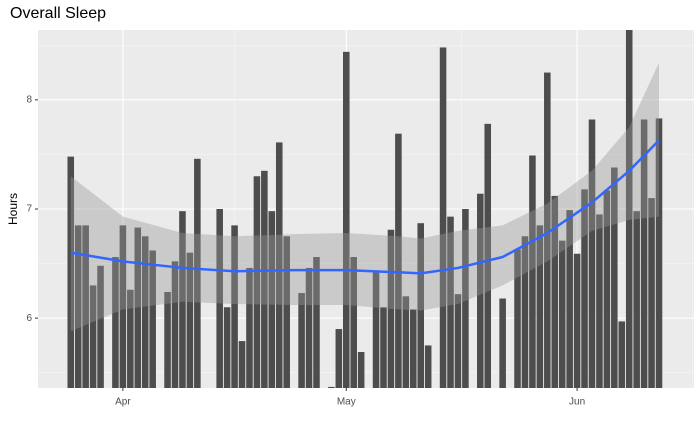  Describe the element at coordinates (123, 402) in the screenshot. I see `x-tick-label: Apr` at that location.